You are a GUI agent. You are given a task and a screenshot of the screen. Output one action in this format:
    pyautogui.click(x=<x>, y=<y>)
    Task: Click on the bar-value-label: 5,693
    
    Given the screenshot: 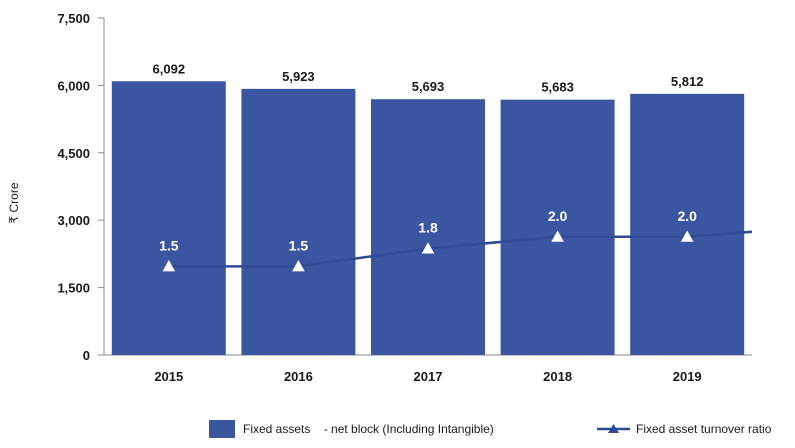 What is the action you would take?
    pyautogui.click(x=428, y=86)
    